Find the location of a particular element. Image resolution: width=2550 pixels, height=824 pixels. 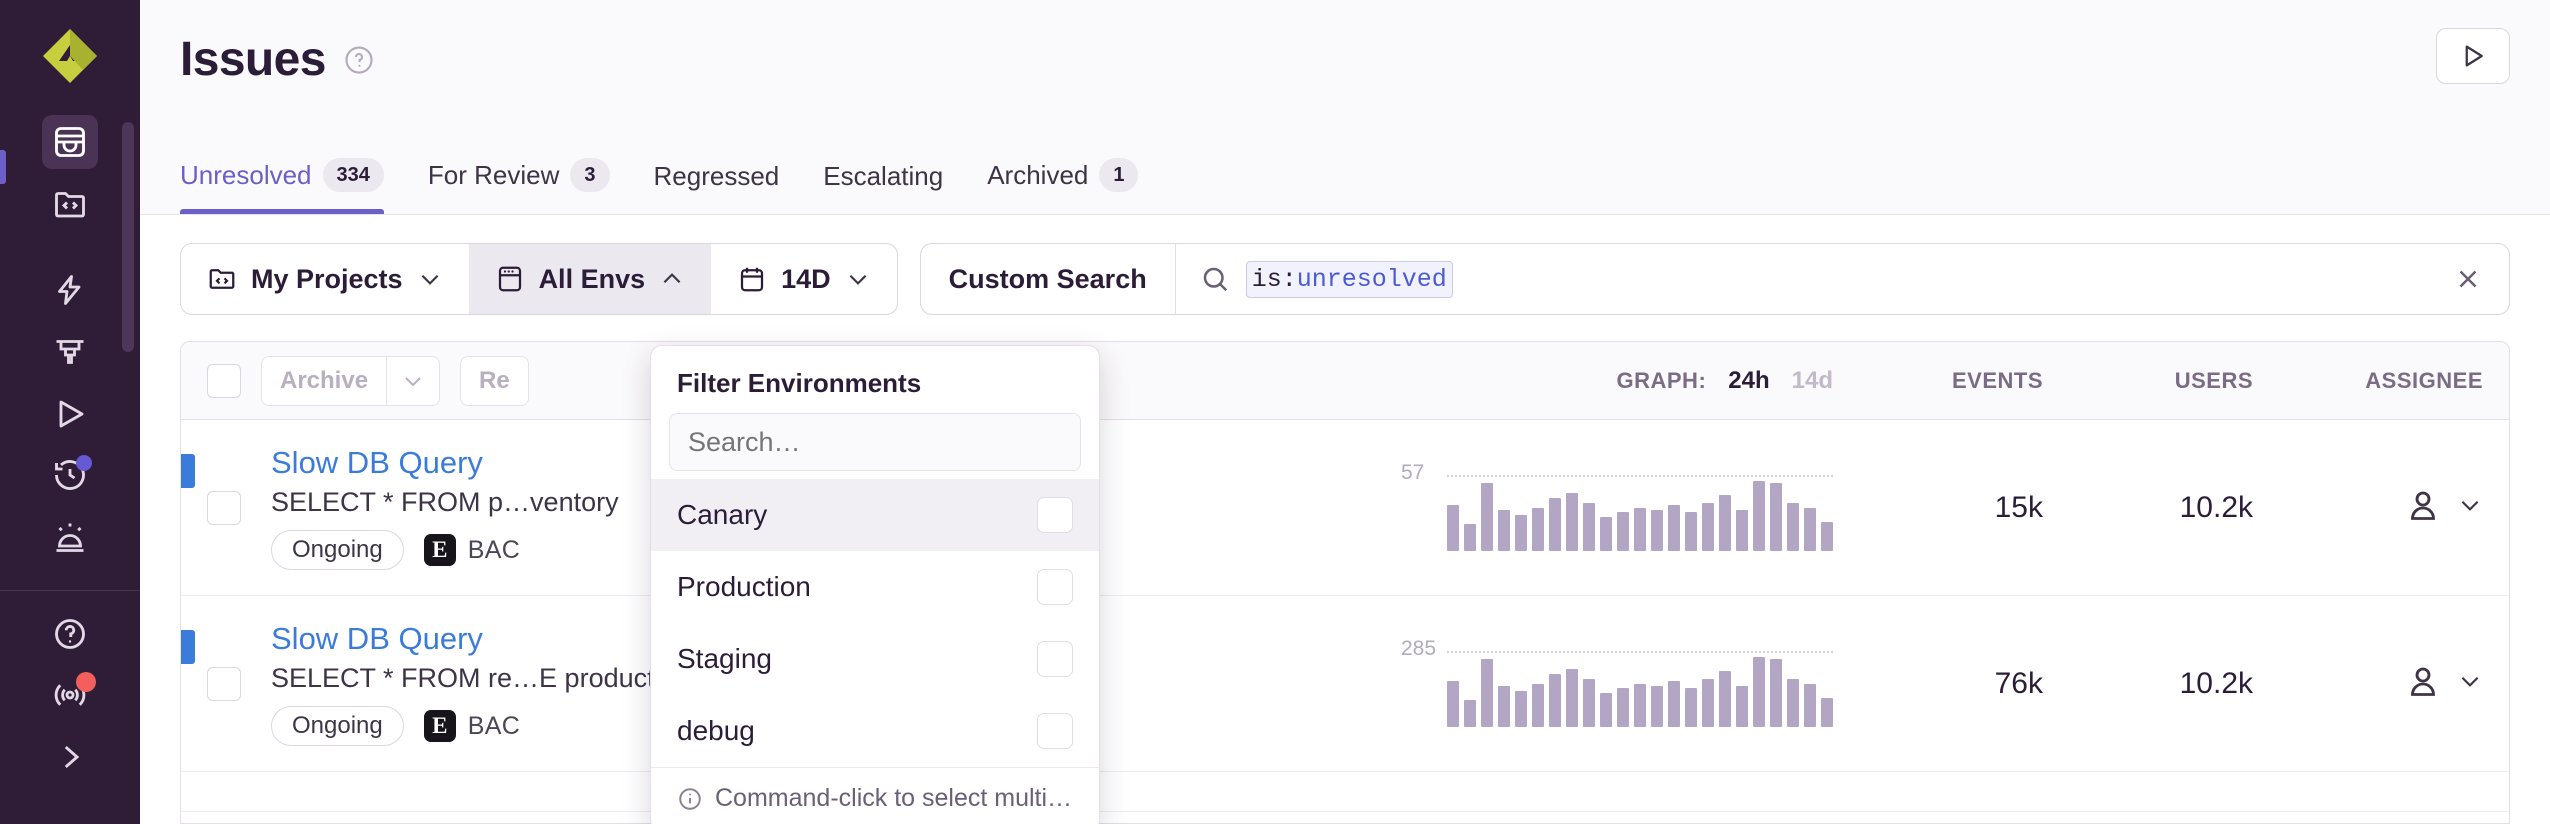

sparkline-chart: 285 is located at coordinates (1617, 682).